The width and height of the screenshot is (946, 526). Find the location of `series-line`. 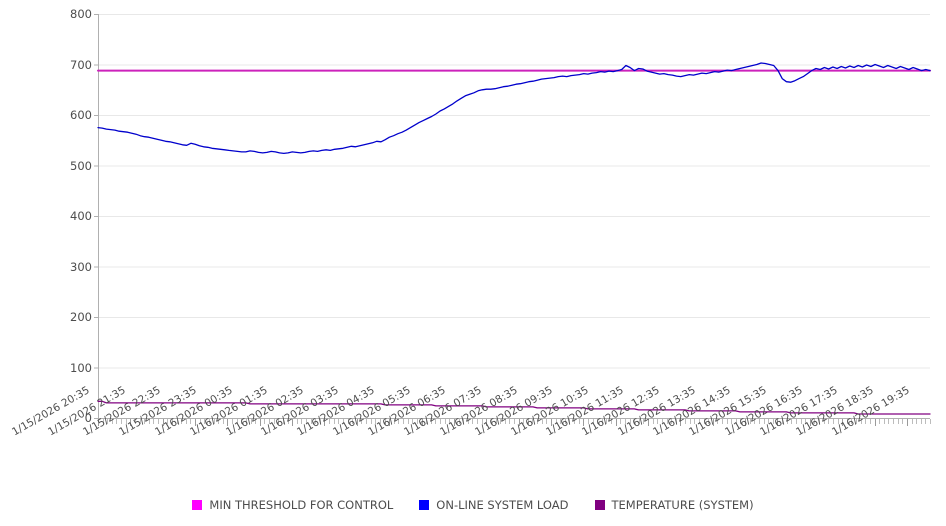

series-line is located at coordinates (514, 407).